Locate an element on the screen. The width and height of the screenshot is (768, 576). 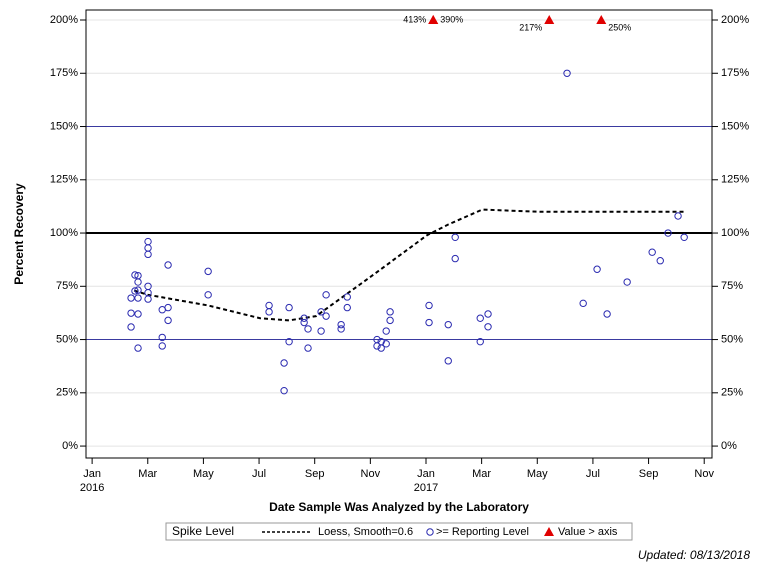
y-tick-label: 150% is located at coordinates (64, 126).